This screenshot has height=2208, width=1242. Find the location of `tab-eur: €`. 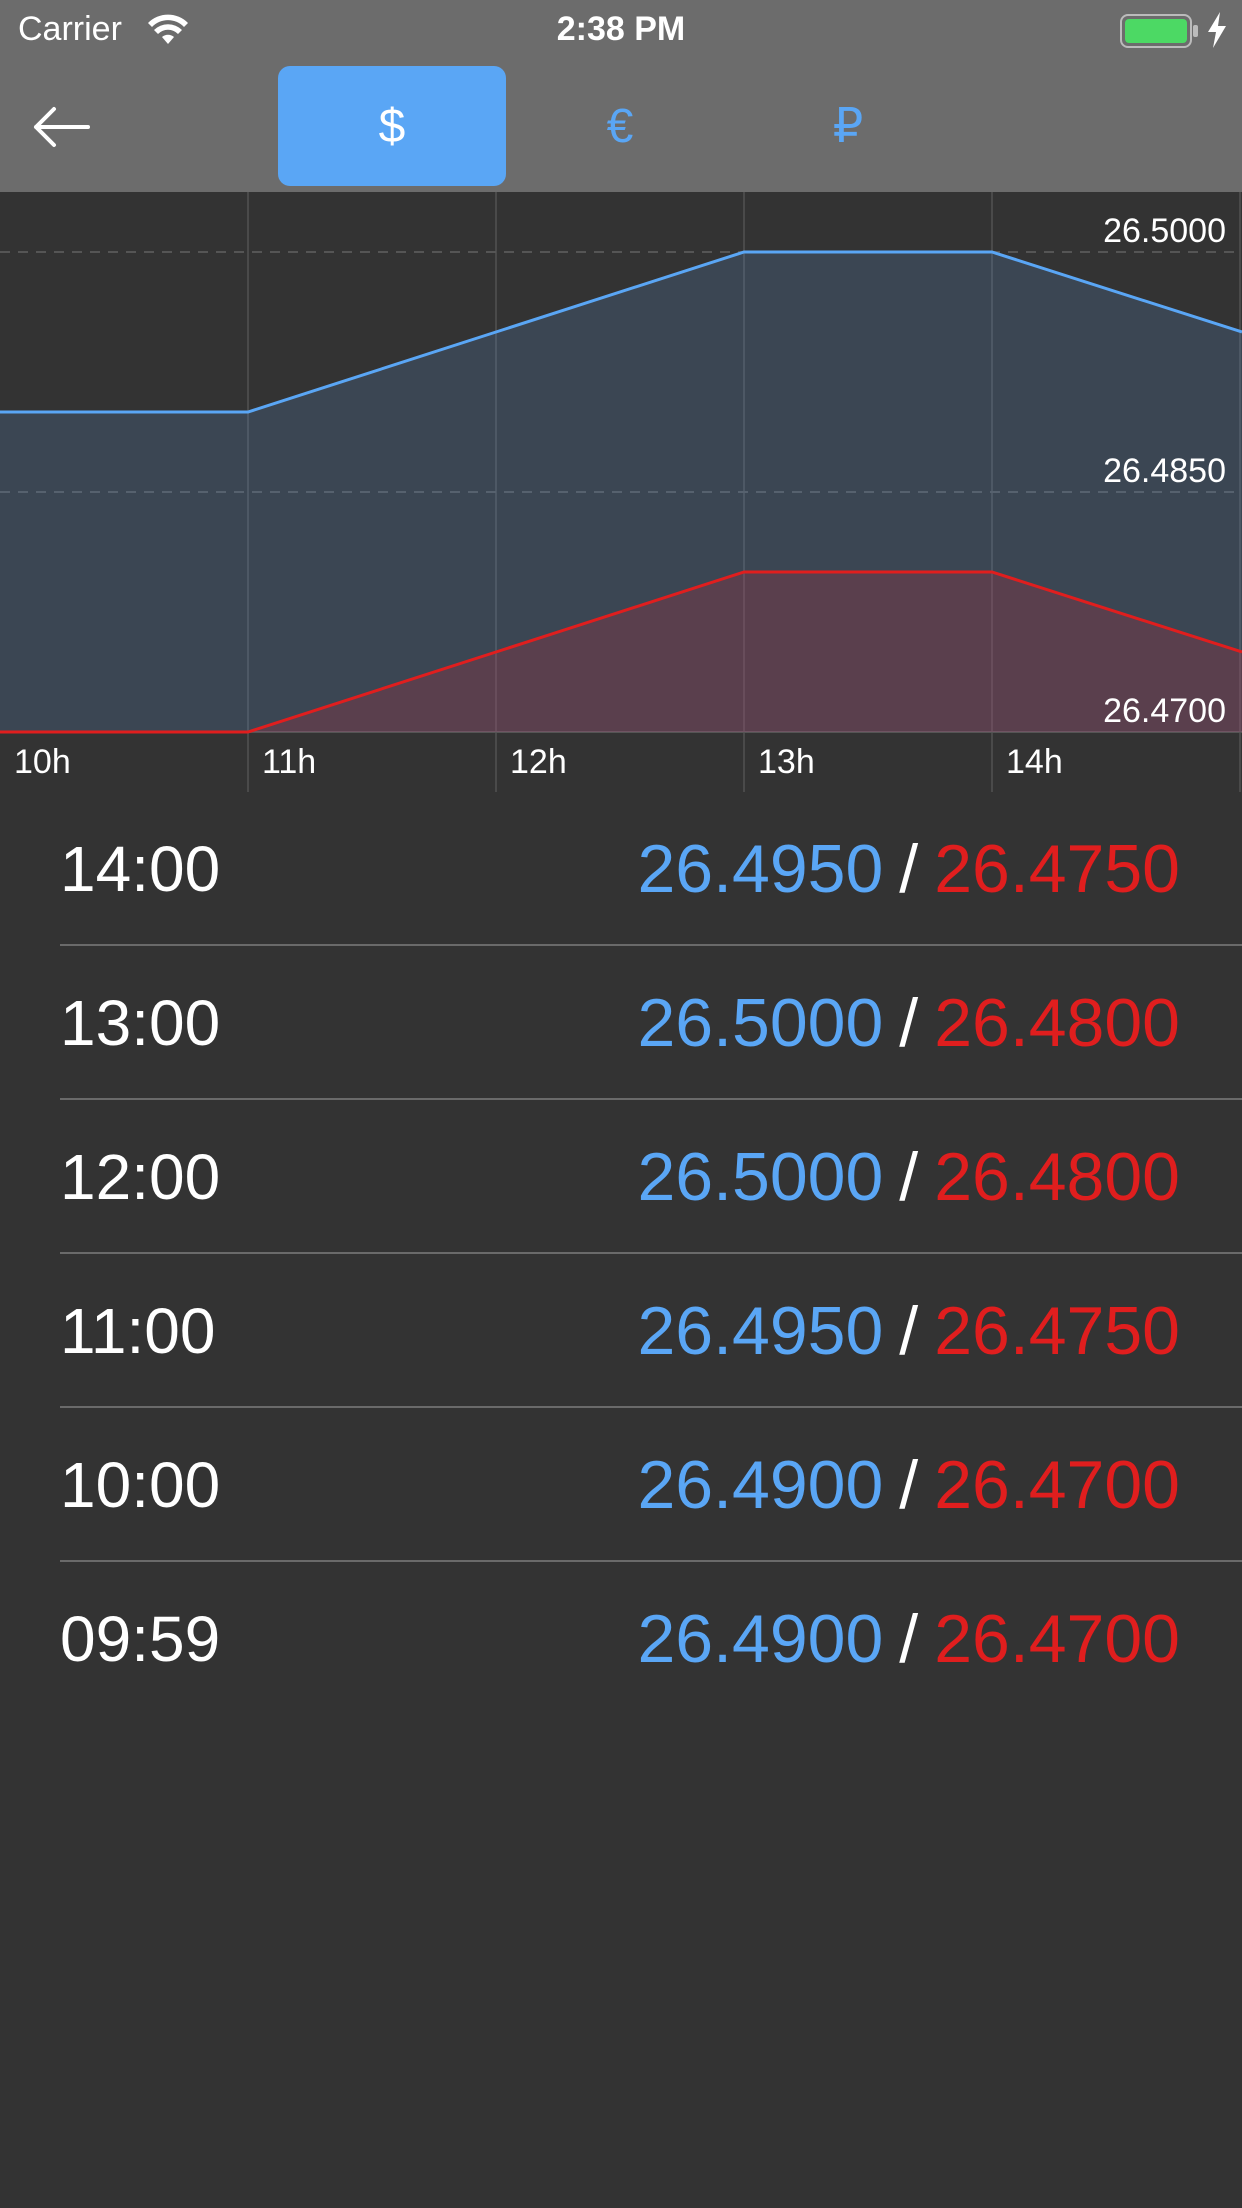

tab-eur: € is located at coordinates (620, 126).